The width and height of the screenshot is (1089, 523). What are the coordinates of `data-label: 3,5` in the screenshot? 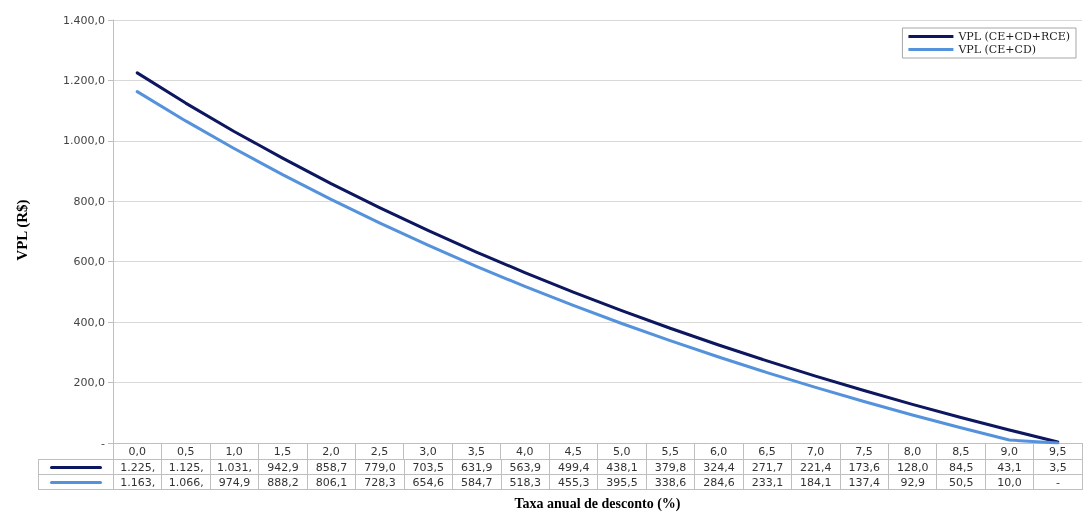 It's located at (1058, 467).